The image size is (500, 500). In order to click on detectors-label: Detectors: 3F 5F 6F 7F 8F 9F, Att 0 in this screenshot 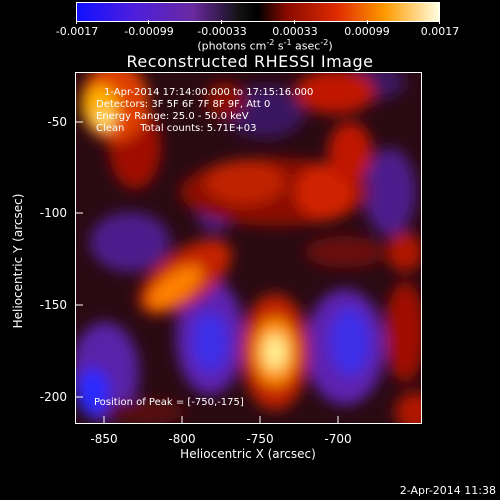, I will do `click(183, 104)`.